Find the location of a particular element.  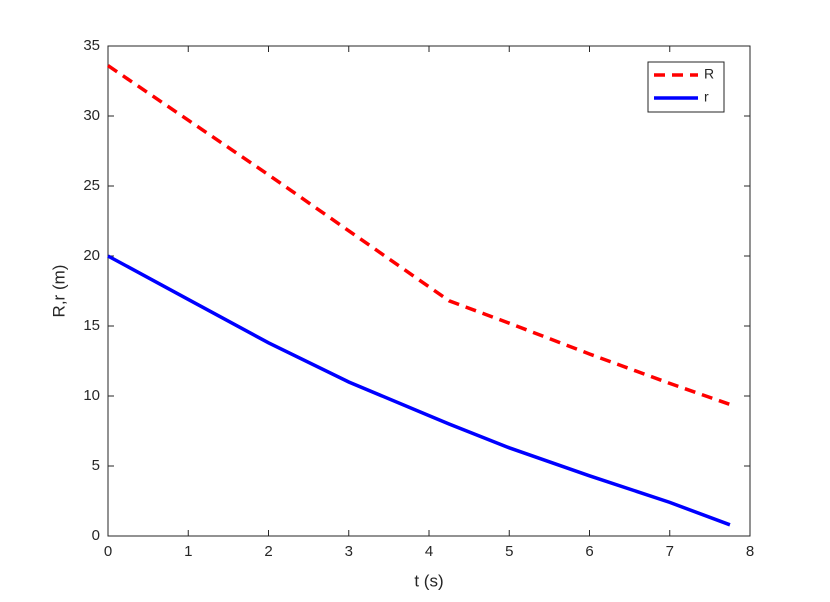

x-tick-label: 2 is located at coordinates (268, 551).